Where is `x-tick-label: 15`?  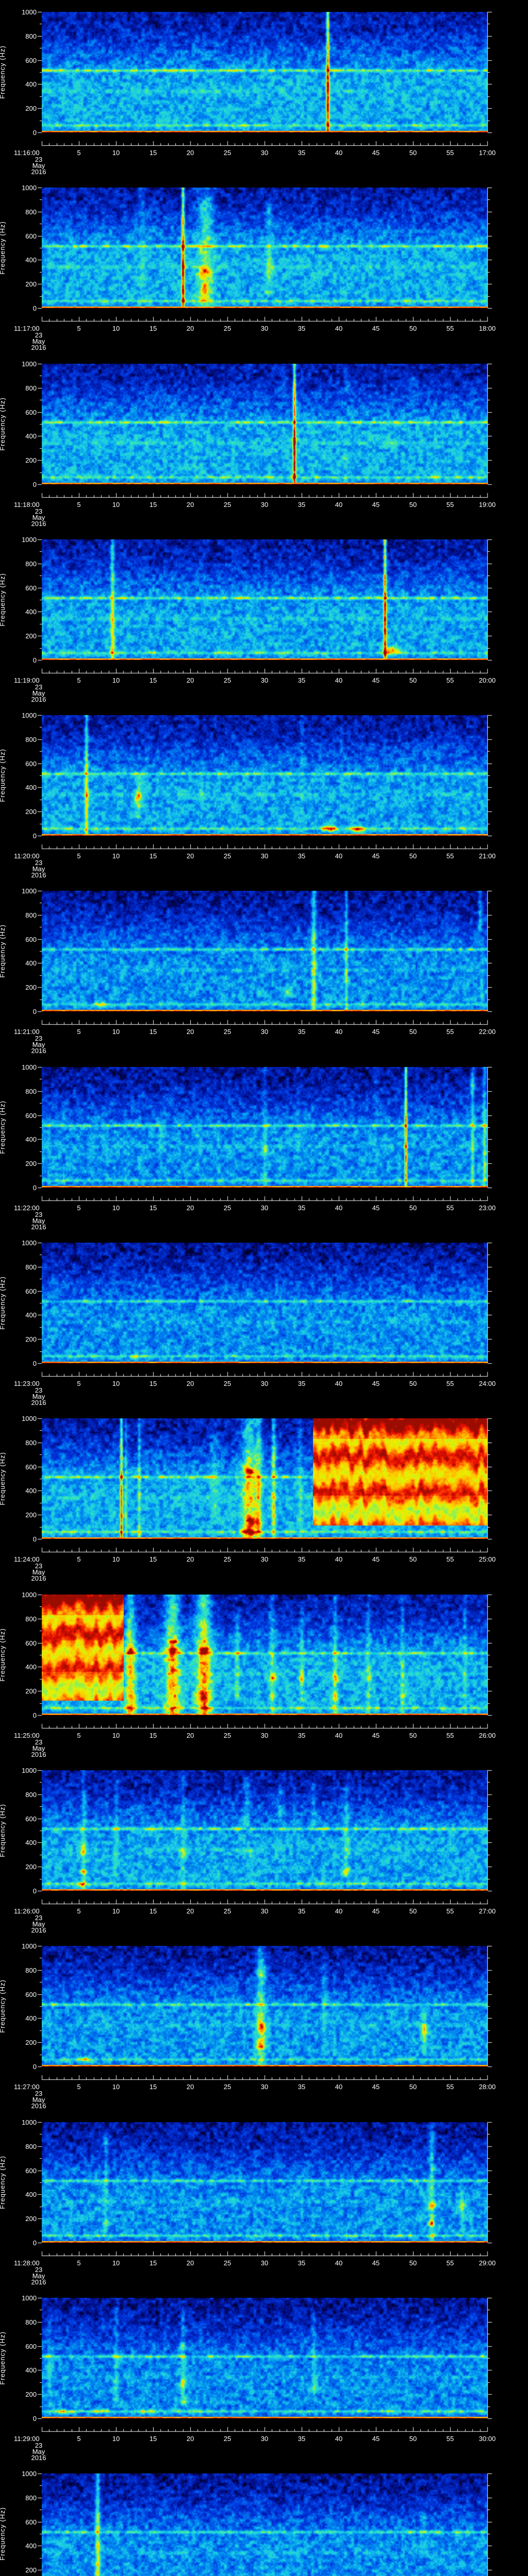
x-tick-label: 15 is located at coordinates (153, 2263).